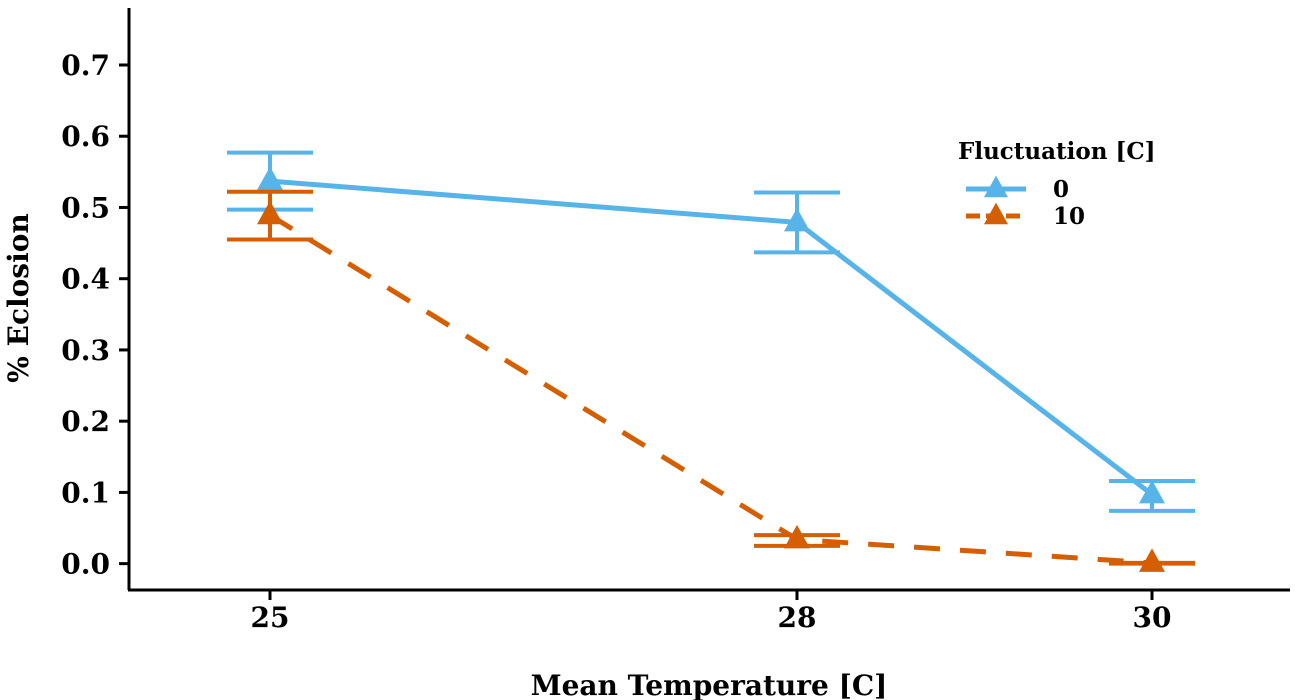  Describe the element at coordinates (85, 136) in the screenshot. I see `y-tick-label: 0.6` at that location.